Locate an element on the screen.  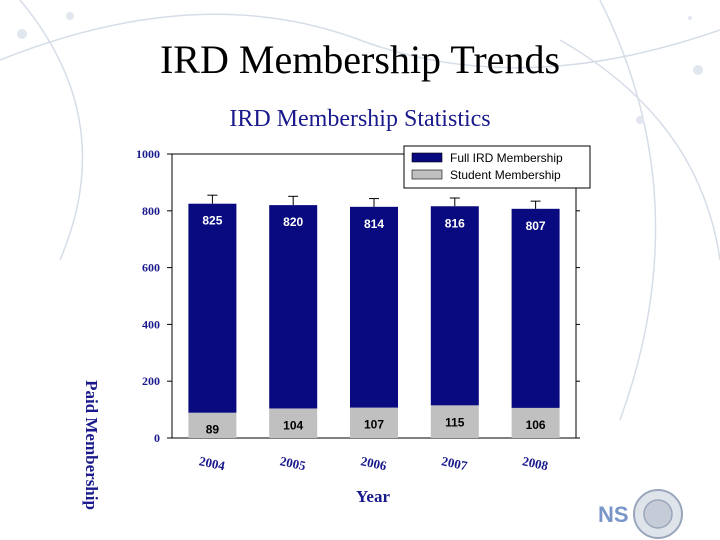
y-tick-label: 600 is located at coordinates (151, 268).